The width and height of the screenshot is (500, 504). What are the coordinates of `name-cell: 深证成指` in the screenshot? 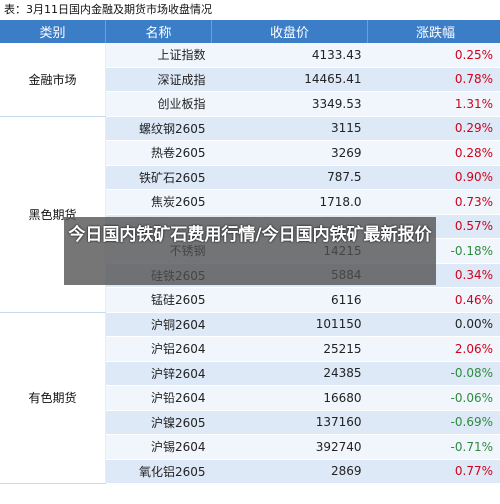 It's located at (158, 79).